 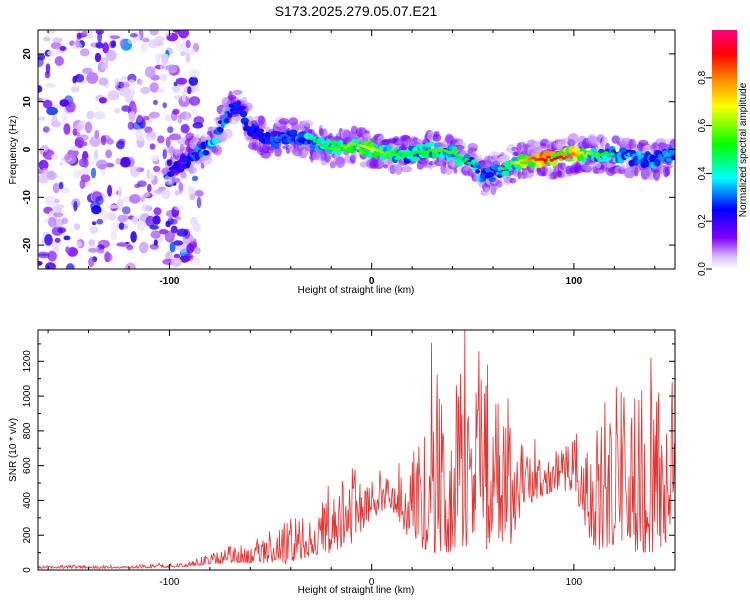 What do you see at coordinates (27, 102) in the screenshot?
I see `spectrogram-ytick-label: 10` at bounding box center [27, 102].